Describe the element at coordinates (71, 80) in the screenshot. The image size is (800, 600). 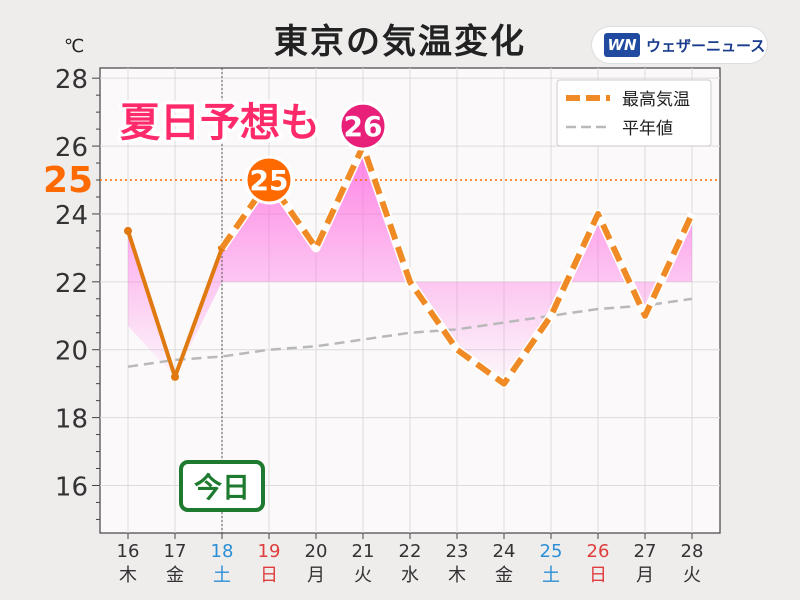
I see `y-tick-label: 28` at that location.